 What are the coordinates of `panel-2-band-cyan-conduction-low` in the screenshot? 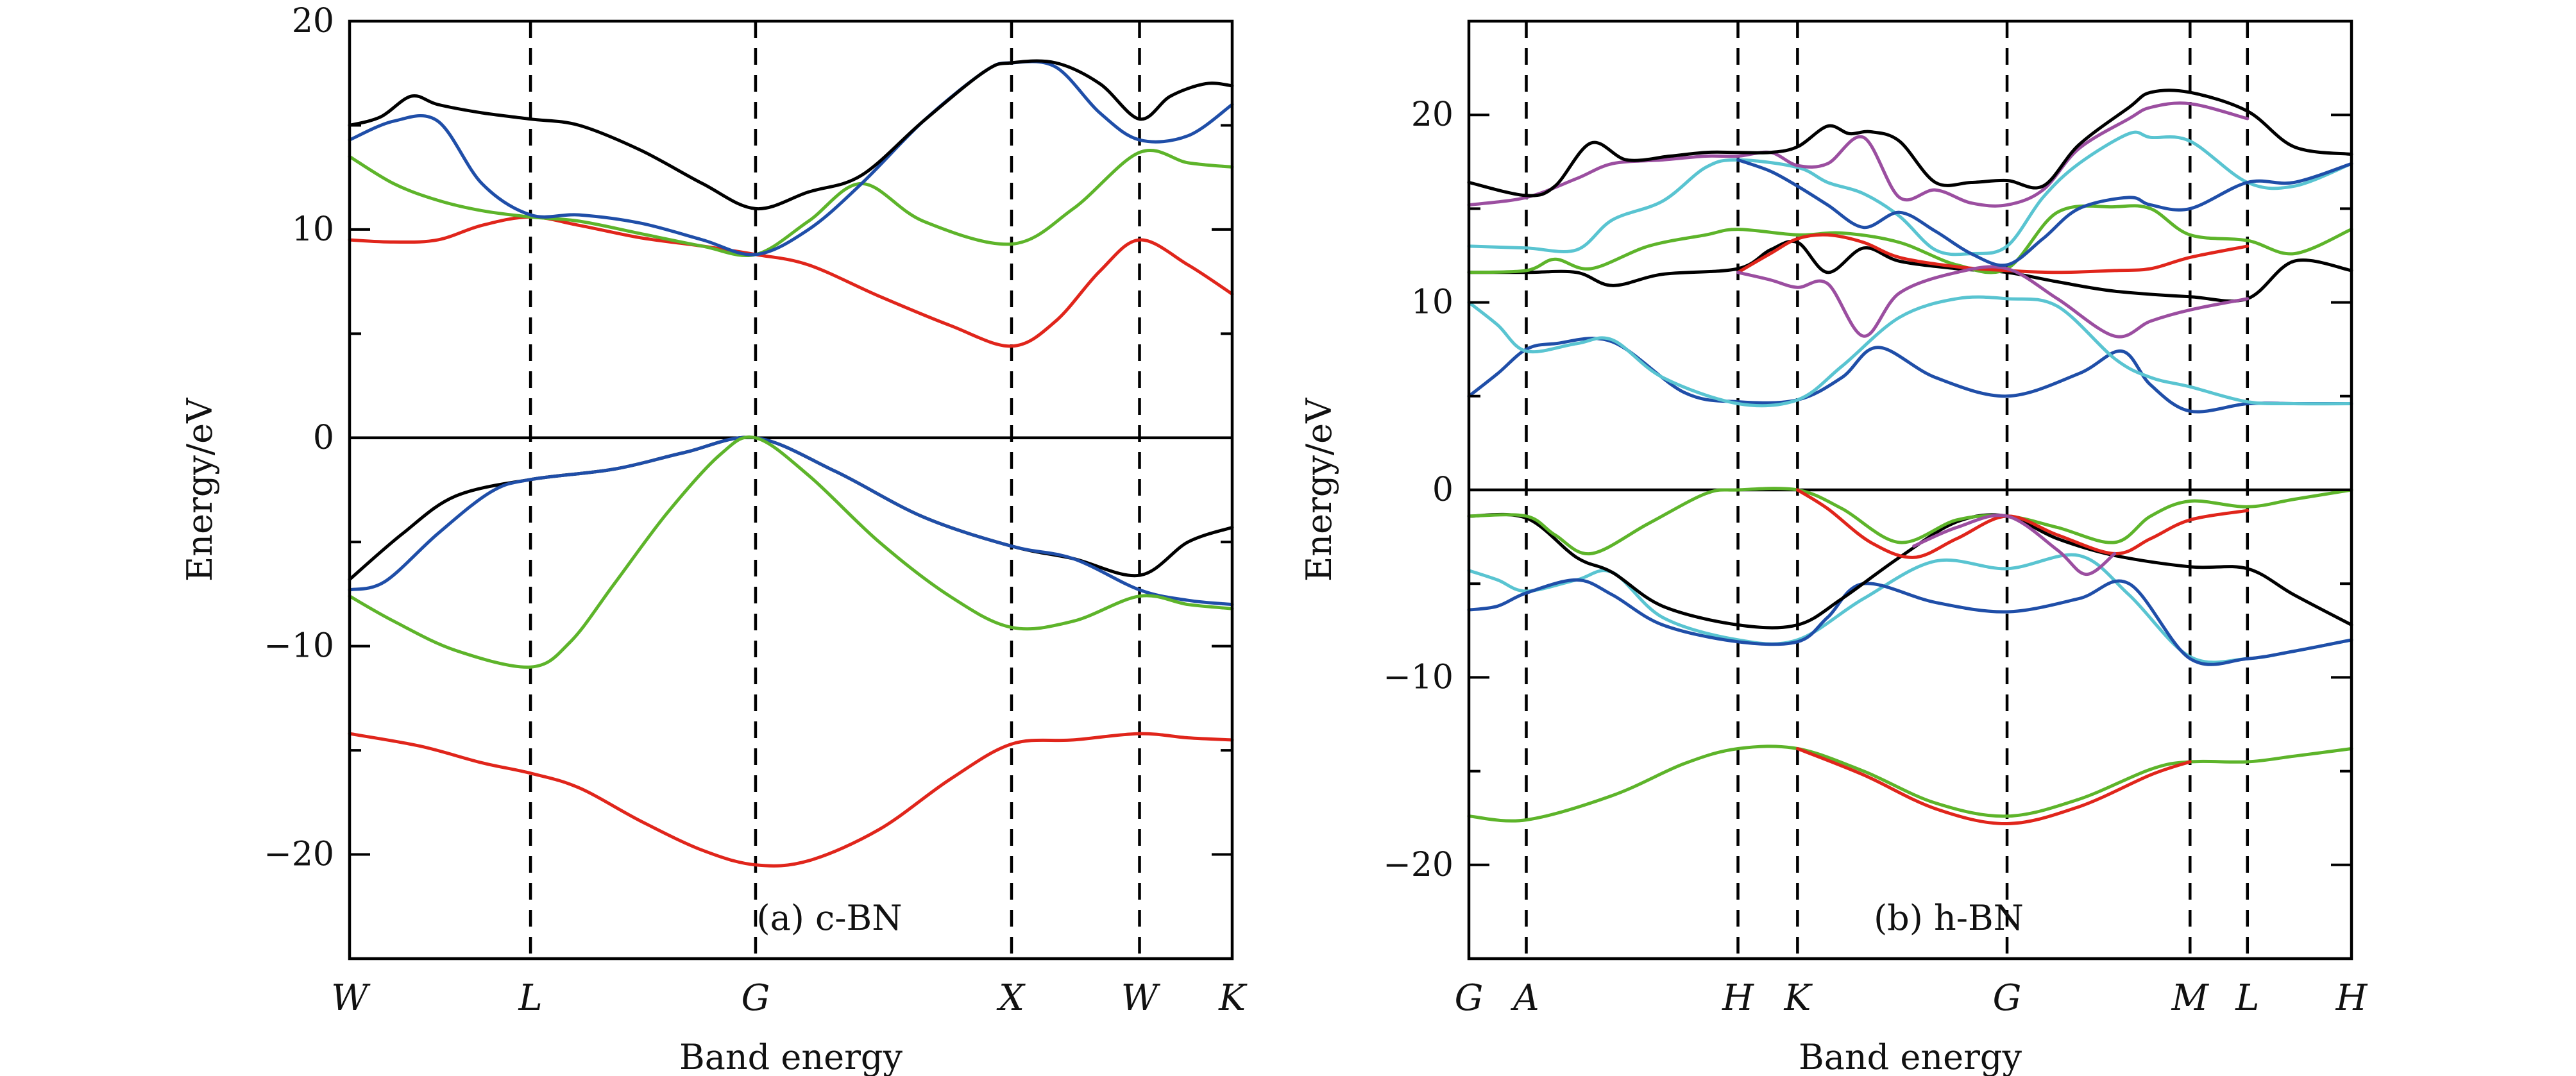 It's located at (1910, 351).